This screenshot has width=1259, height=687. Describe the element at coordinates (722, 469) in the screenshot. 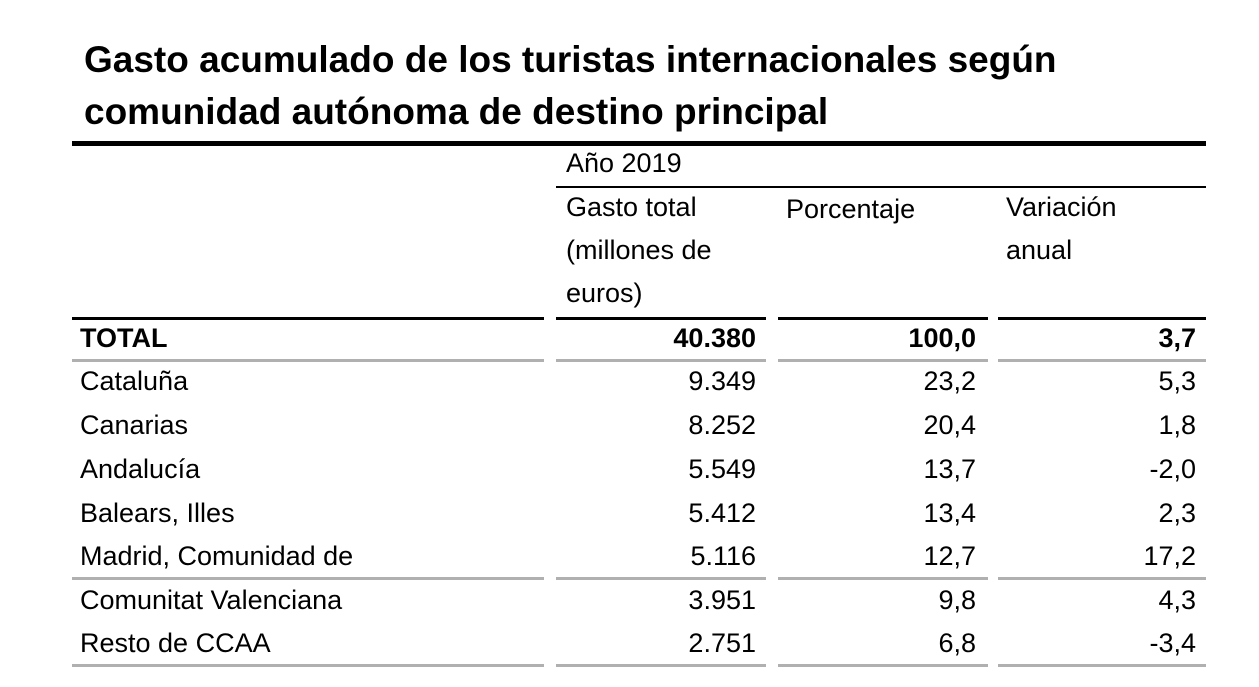

I see `gasto-total-value: 5.549` at that location.